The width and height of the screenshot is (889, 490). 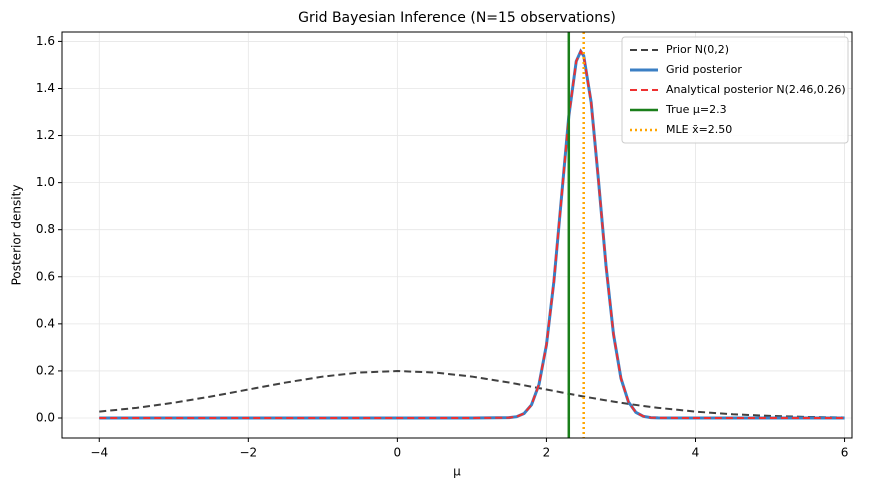 I want to click on y-tick-label: 0.4, so click(x=45, y=323).